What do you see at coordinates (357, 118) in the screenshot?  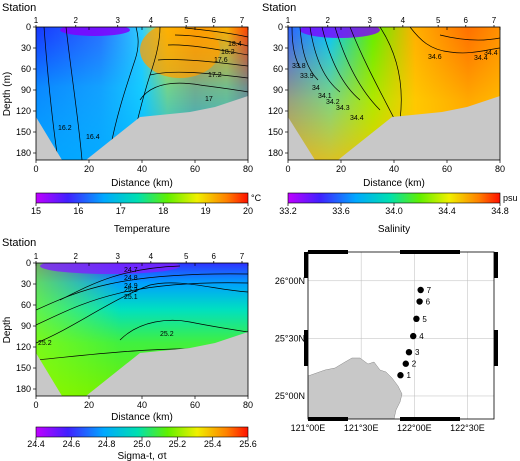 I see `salinity-contour-label-7: 34.4` at bounding box center [357, 118].